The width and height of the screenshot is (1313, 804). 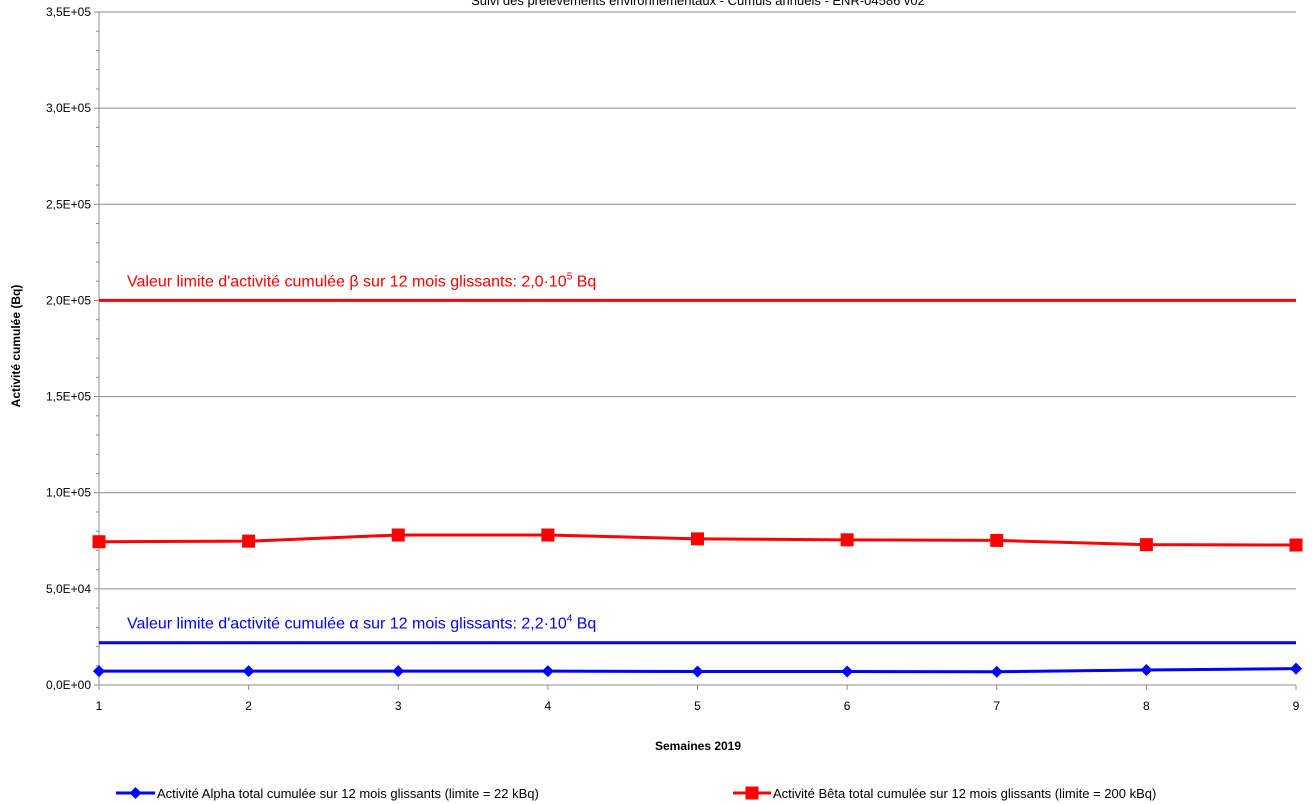 What do you see at coordinates (16, 346) in the screenshot?
I see `y-axis-label: Activité cumulée (Bq)` at bounding box center [16, 346].